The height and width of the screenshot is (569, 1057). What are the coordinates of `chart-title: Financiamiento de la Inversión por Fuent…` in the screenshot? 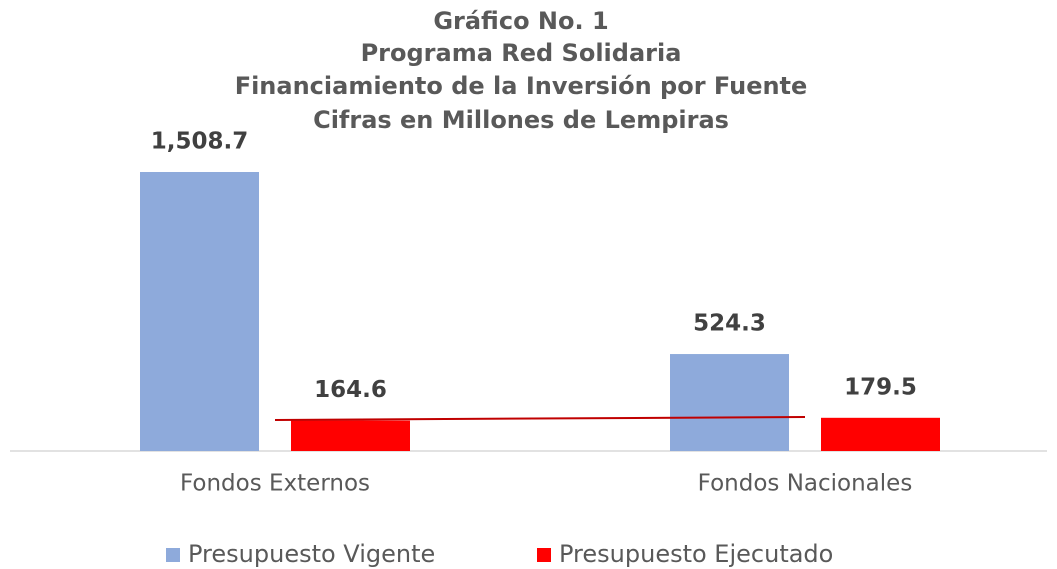 It's located at (521, 86).